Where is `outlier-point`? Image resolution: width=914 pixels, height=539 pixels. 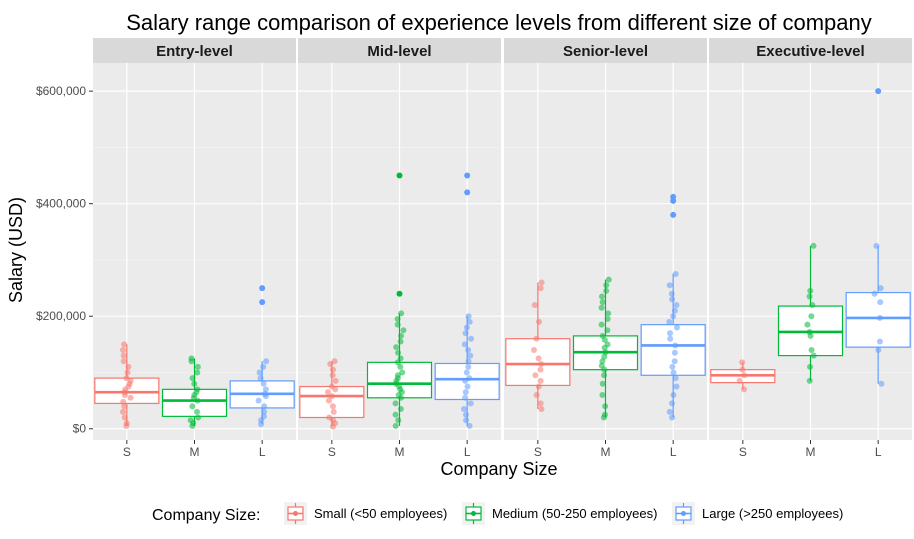
outlier-point is located at coordinates (673, 214).